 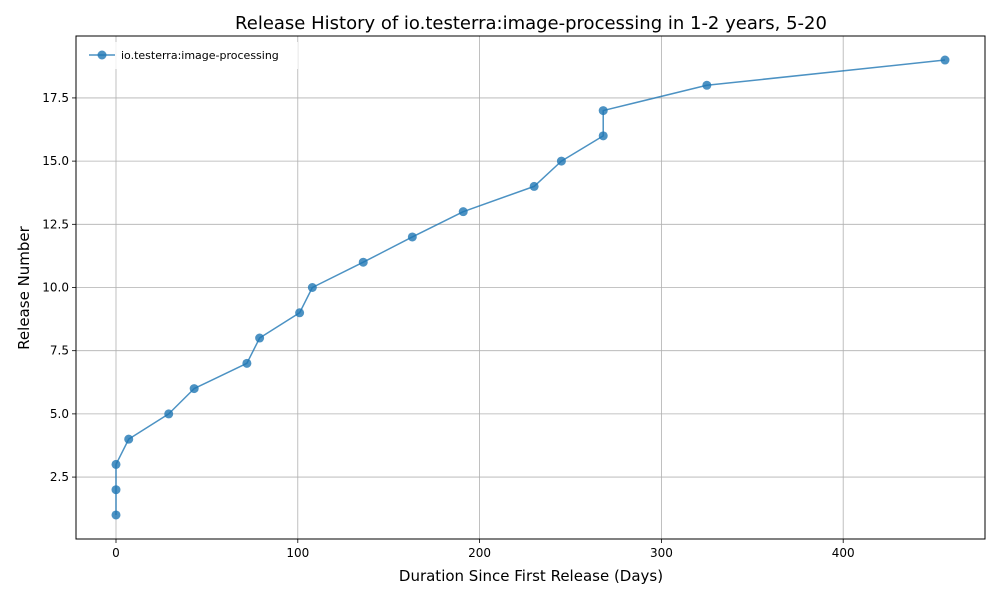 I want to click on legend-marker-swatch, so click(x=102, y=55).